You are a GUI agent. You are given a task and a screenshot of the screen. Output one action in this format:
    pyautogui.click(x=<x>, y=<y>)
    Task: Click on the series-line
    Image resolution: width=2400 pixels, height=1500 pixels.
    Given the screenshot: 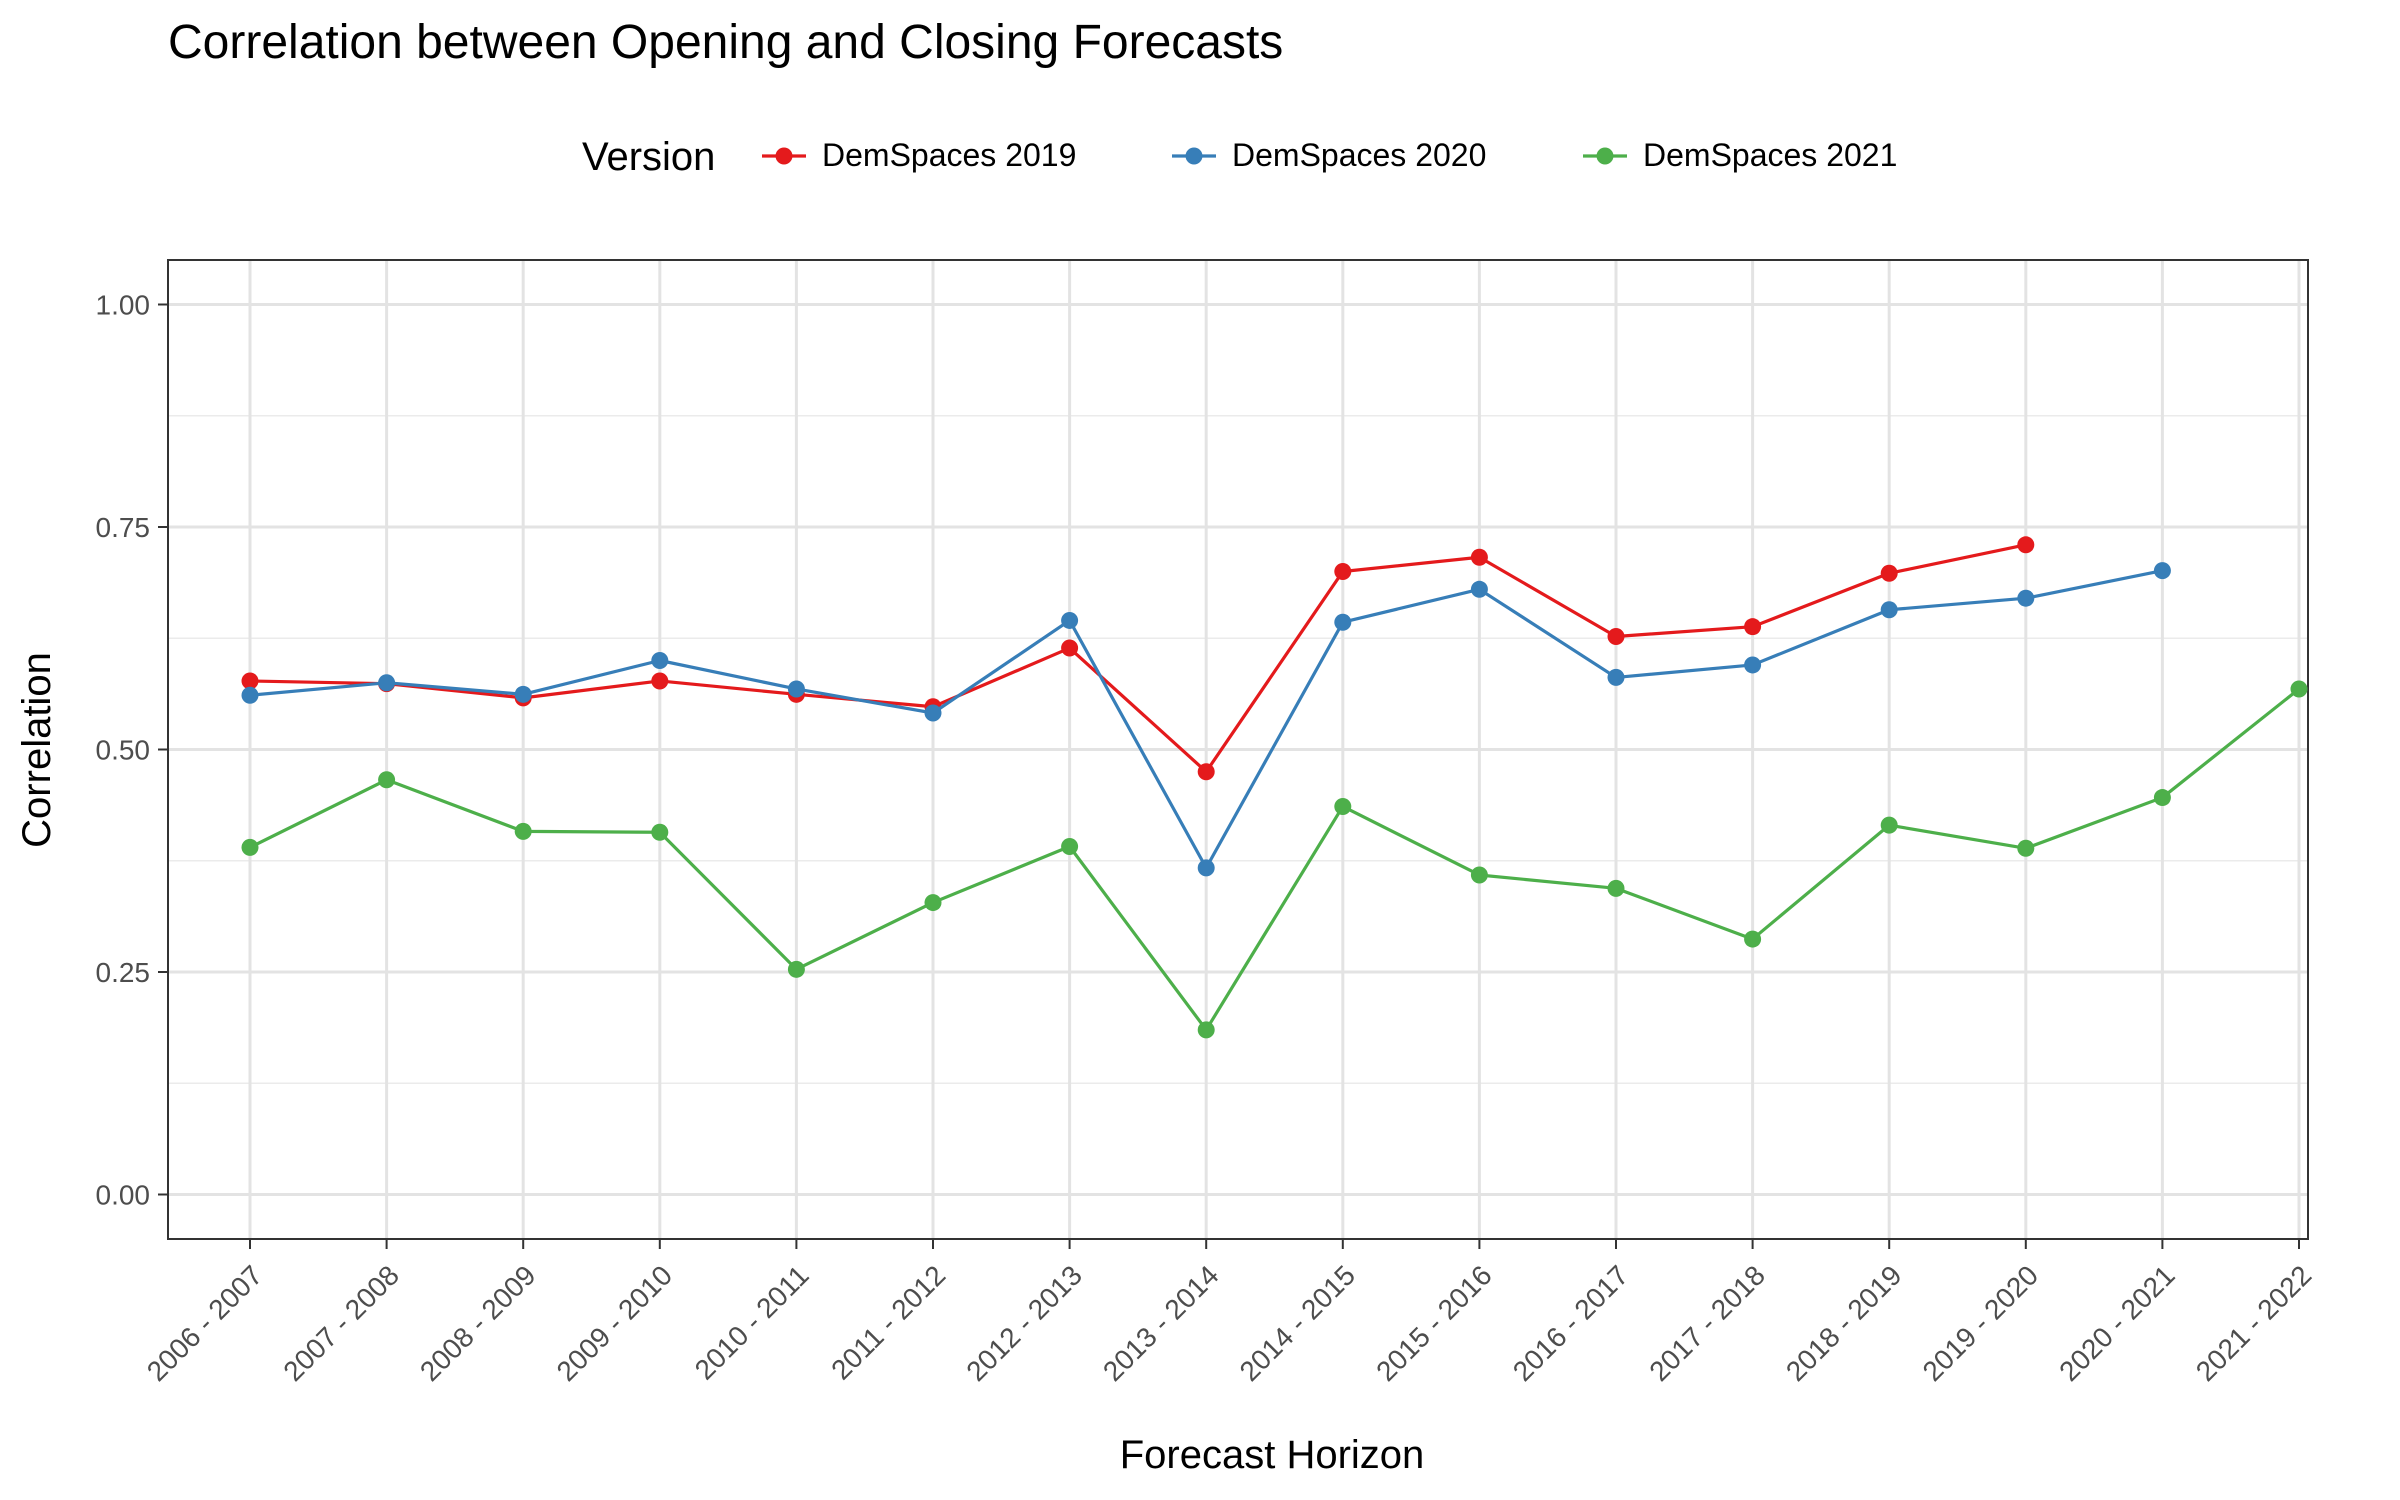 What is the action you would take?
    pyautogui.click(x=1138, y=658)
    